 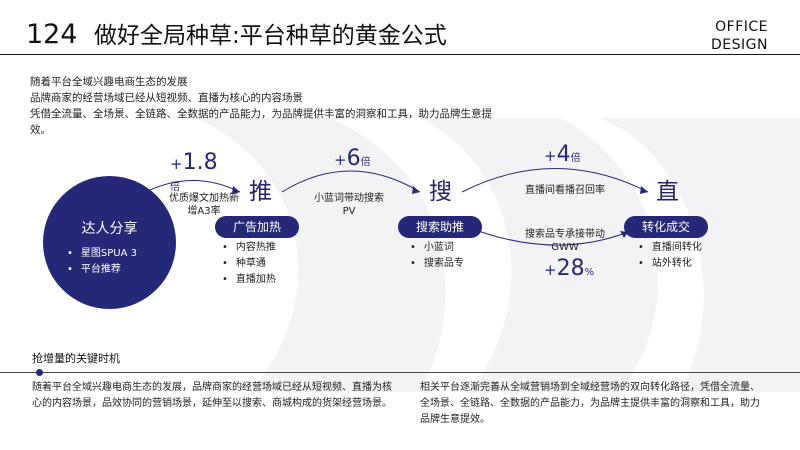 What do you see at coordinates (200, 162) in the screenshot?
I see `multiplier-value: 1.8` at bounding box center [200, 162].